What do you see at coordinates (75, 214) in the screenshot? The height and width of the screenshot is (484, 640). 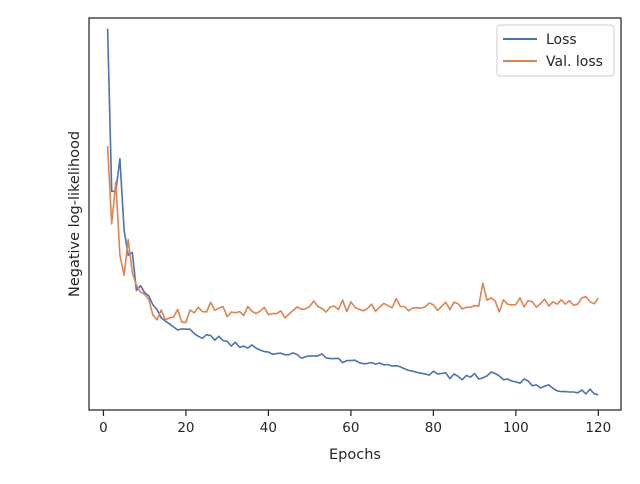 I see `y-axis-label: Negative log-likelihood` at bounding box center [75, 214].